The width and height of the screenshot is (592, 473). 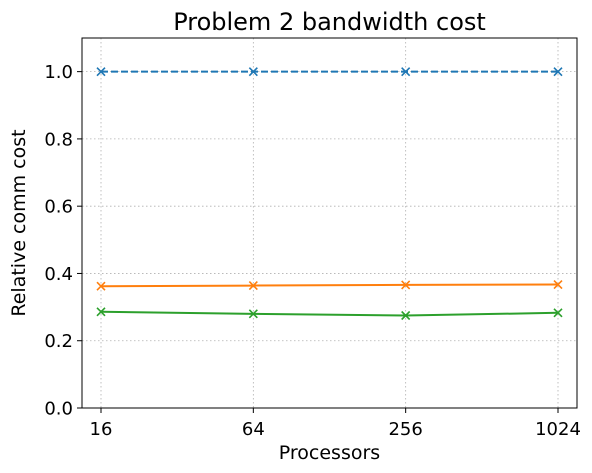 I want to click on x-tick-label: 64, so click(x=253, y=429).